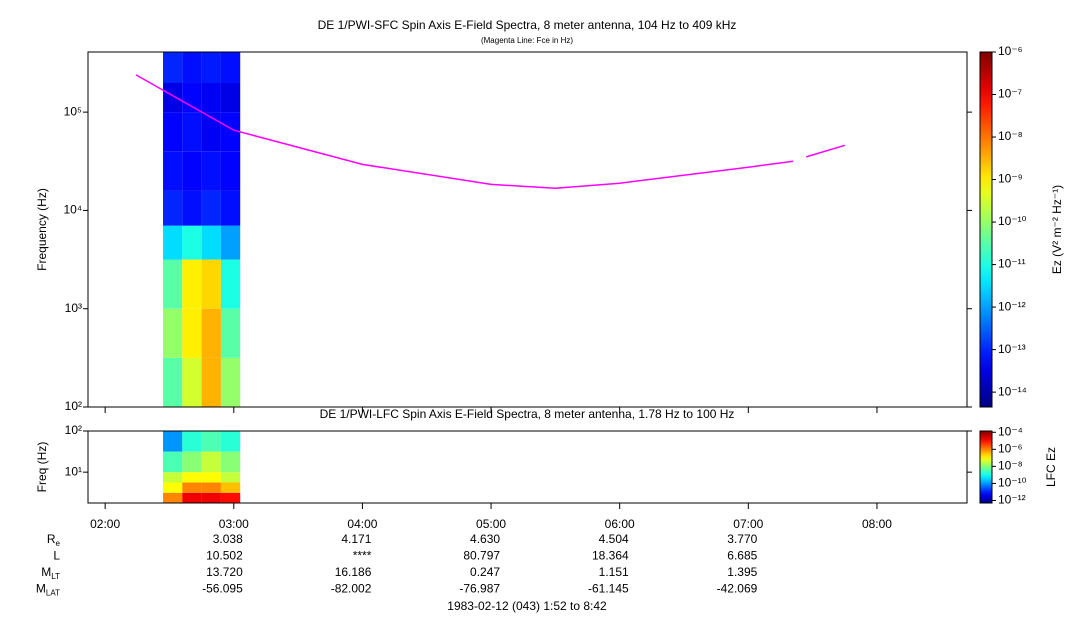 The width and height of the screenshot is (1083, 620). What do you see at coordinates (356, 539) in the screenshot?
I see `ephemeris-value: 4.171` at bounding box center [356, 539].